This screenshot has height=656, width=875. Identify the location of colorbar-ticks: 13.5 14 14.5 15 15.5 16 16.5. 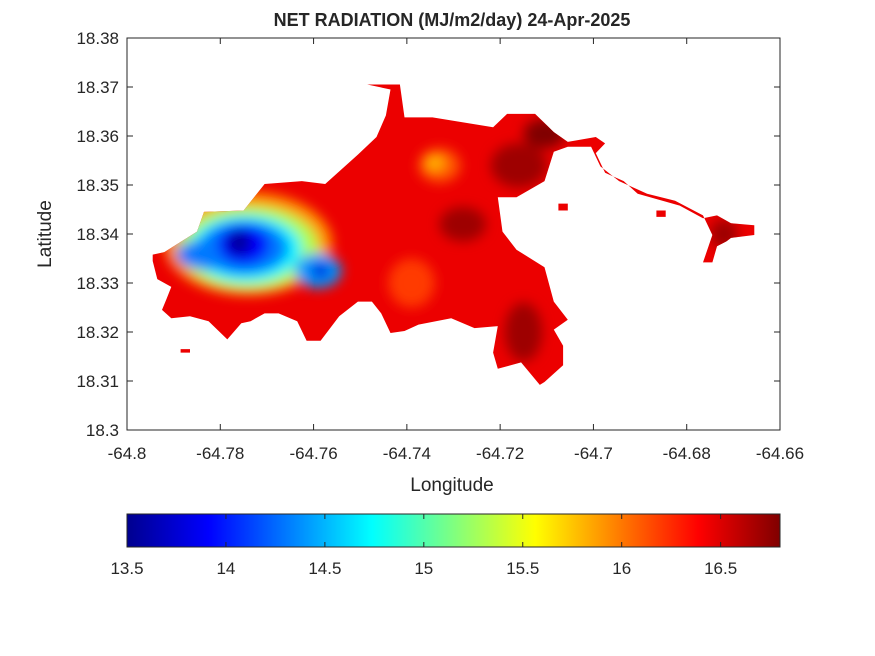
(423, 546).